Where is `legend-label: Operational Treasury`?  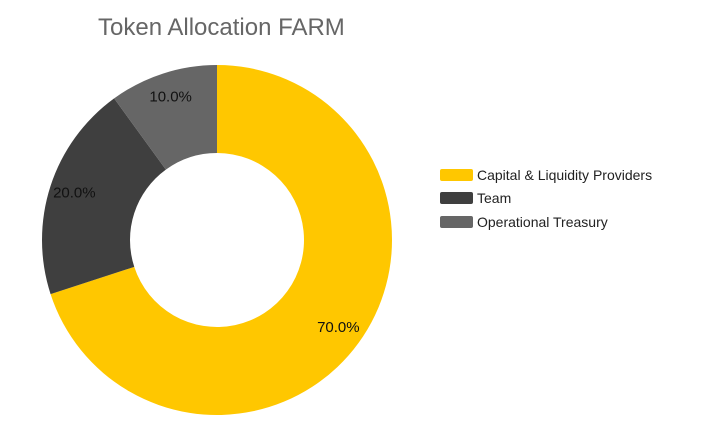
legend-label: Operational Treasury is located at coordinates (542, 221).